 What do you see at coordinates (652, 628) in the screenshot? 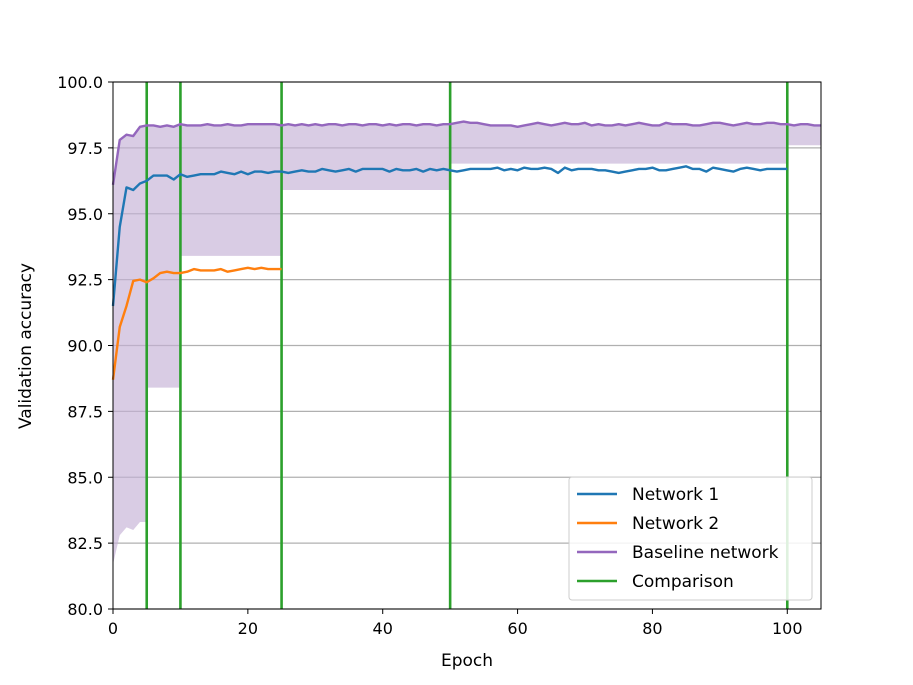
I see `x-tick-label-4: 80` at bounding box center [652, 628].